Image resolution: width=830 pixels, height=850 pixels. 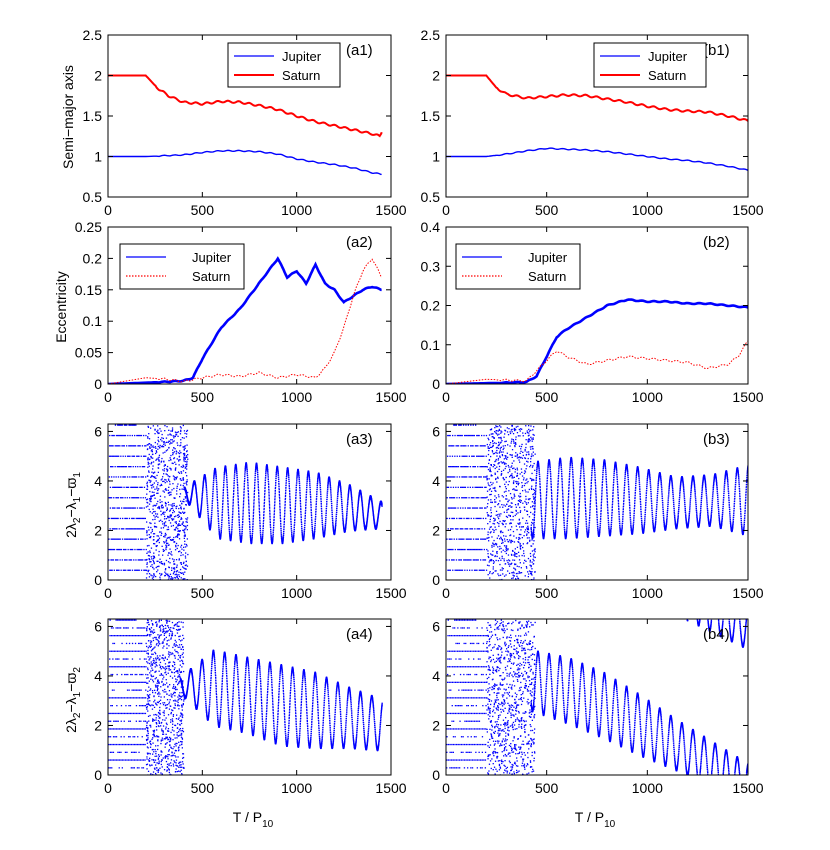 What do you see at coordinates (236, 465) in the screenshot?
I see `point-a3-2061` at bounding box center [236, 465].